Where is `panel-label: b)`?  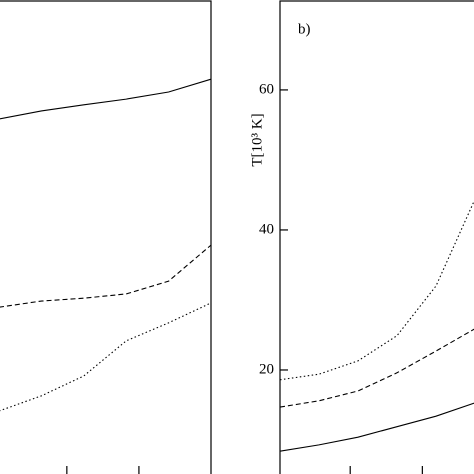 panel-label: b) is located at coordinates (304, 29).